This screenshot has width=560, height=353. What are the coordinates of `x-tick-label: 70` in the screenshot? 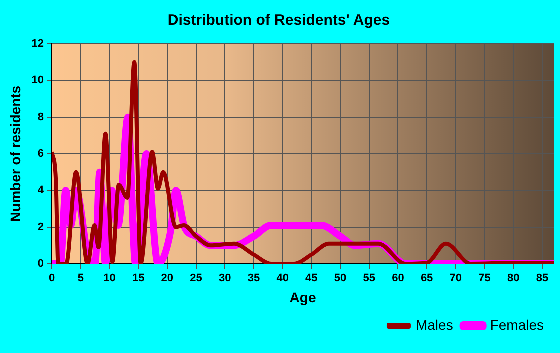 It's located at (456, 278).